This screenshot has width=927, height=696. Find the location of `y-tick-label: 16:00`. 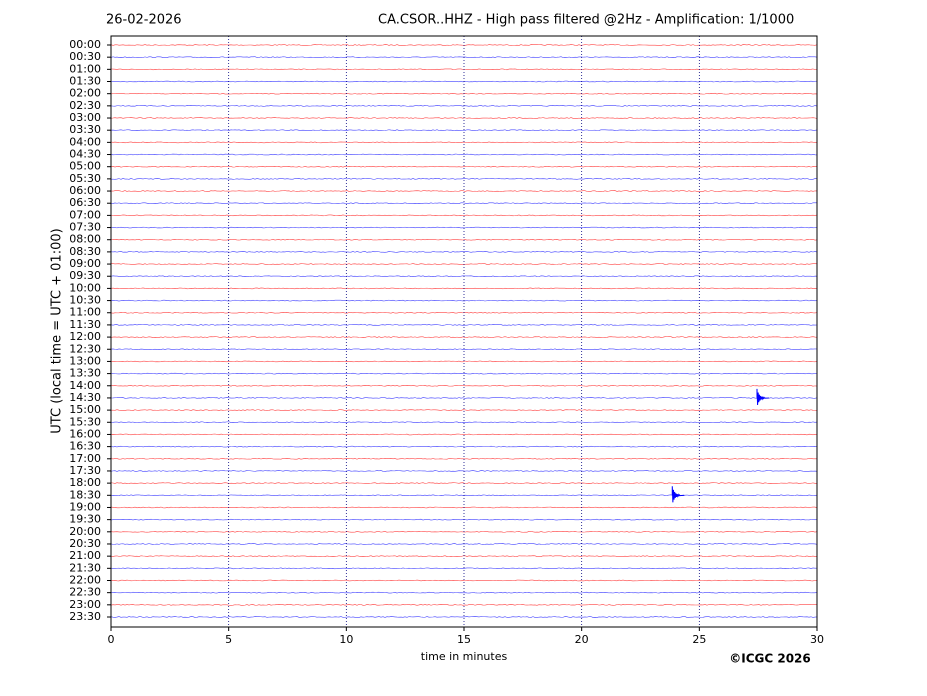

y-tick-label: 16:00 is located at coordinates (85, 433).